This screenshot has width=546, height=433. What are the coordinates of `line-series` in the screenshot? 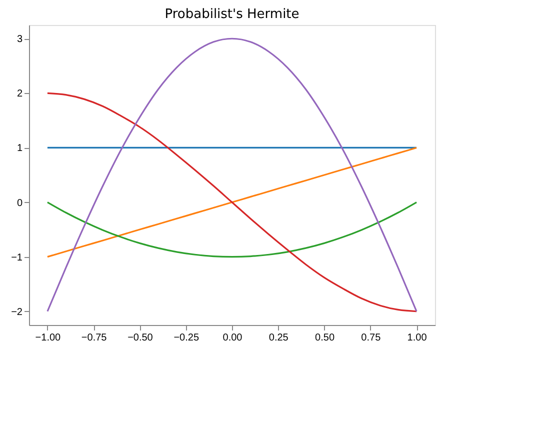 It's located at (232, 229).